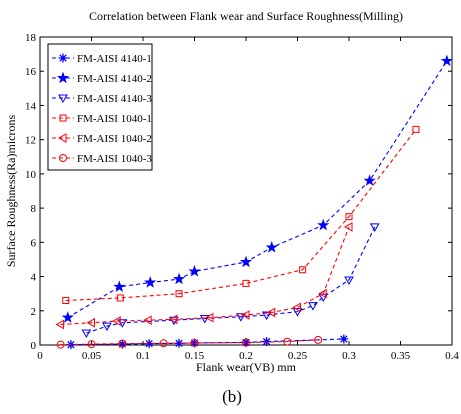 The image size is (461, 414). I want to click on legend-label: FM-AISI 1040-2, so click(114, 139).